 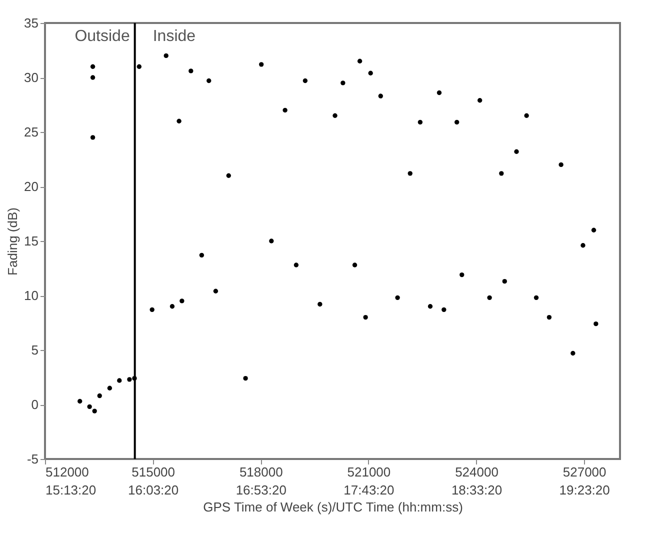 I want to click on y-tick-label: 5, so click(x=34, y=350).